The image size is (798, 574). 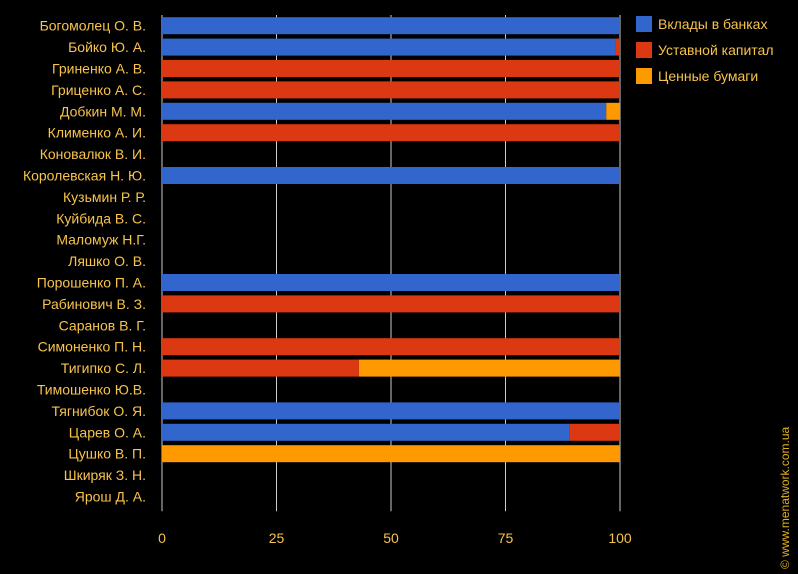 I want to click on category-label-20: Цушко В. П., so click(x=107, y=454).